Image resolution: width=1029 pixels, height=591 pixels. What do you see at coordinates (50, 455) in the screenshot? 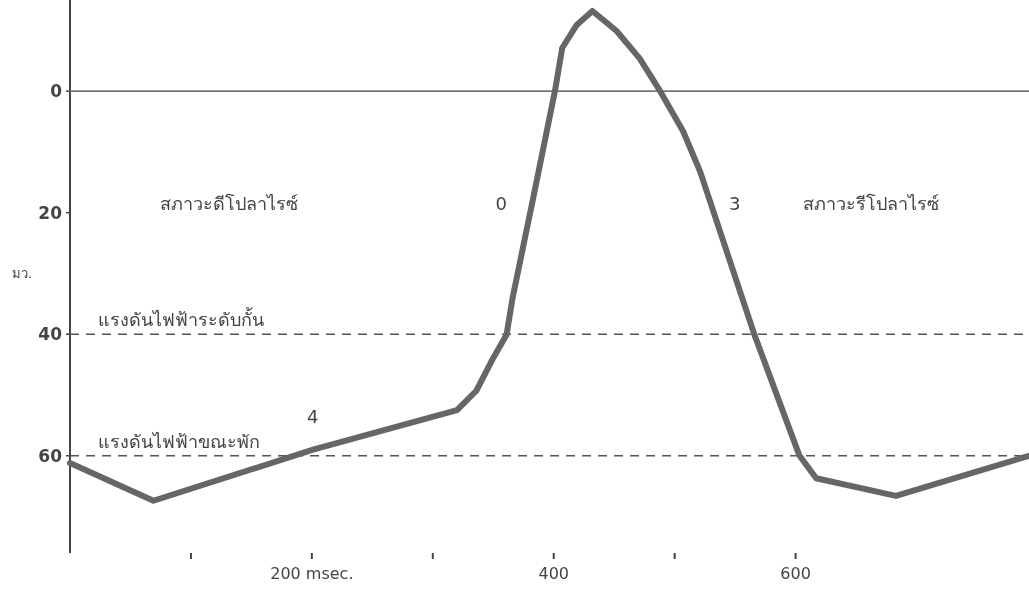
I see `y-tick-label: 60` at bounding box center [50, 455].